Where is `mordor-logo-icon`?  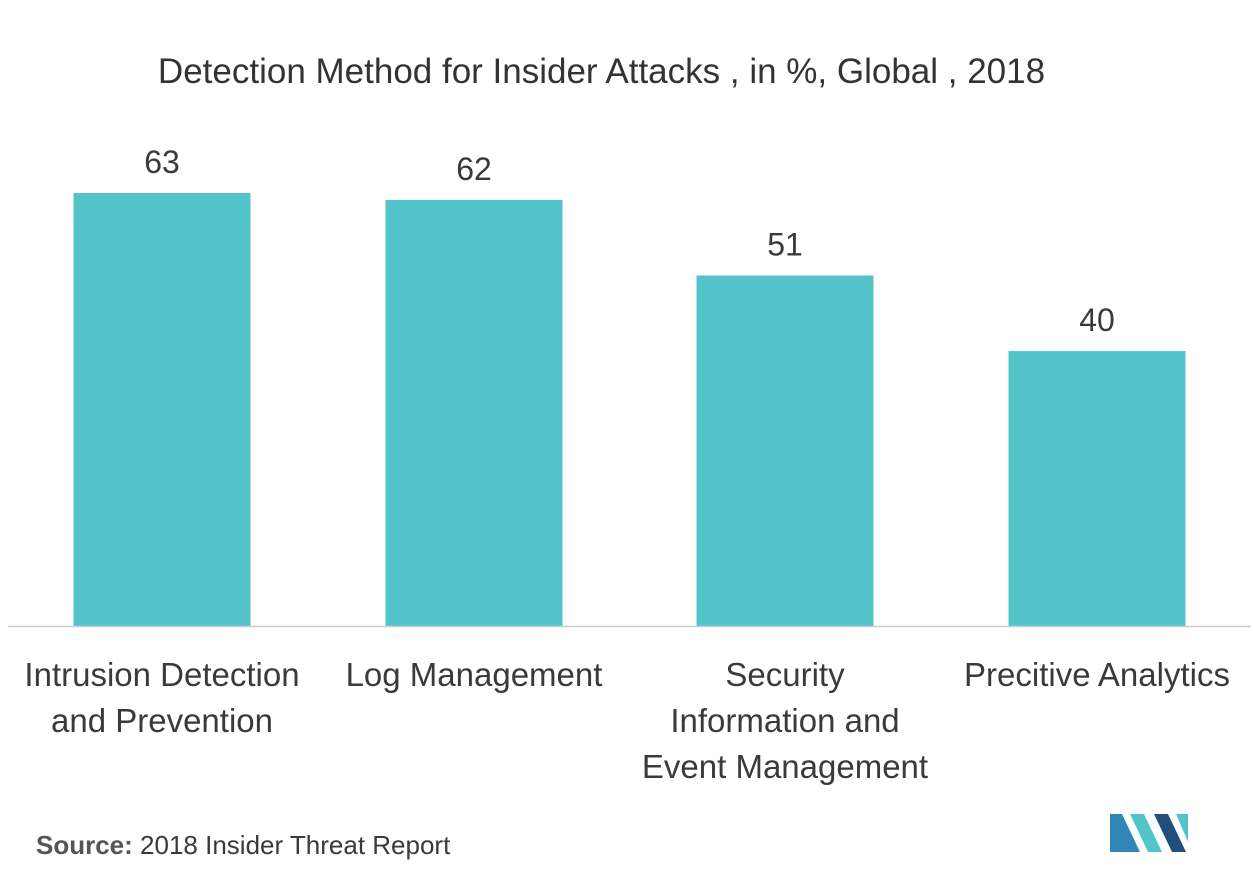 mordor-logo-icon is located at coordinates (1149, 833).